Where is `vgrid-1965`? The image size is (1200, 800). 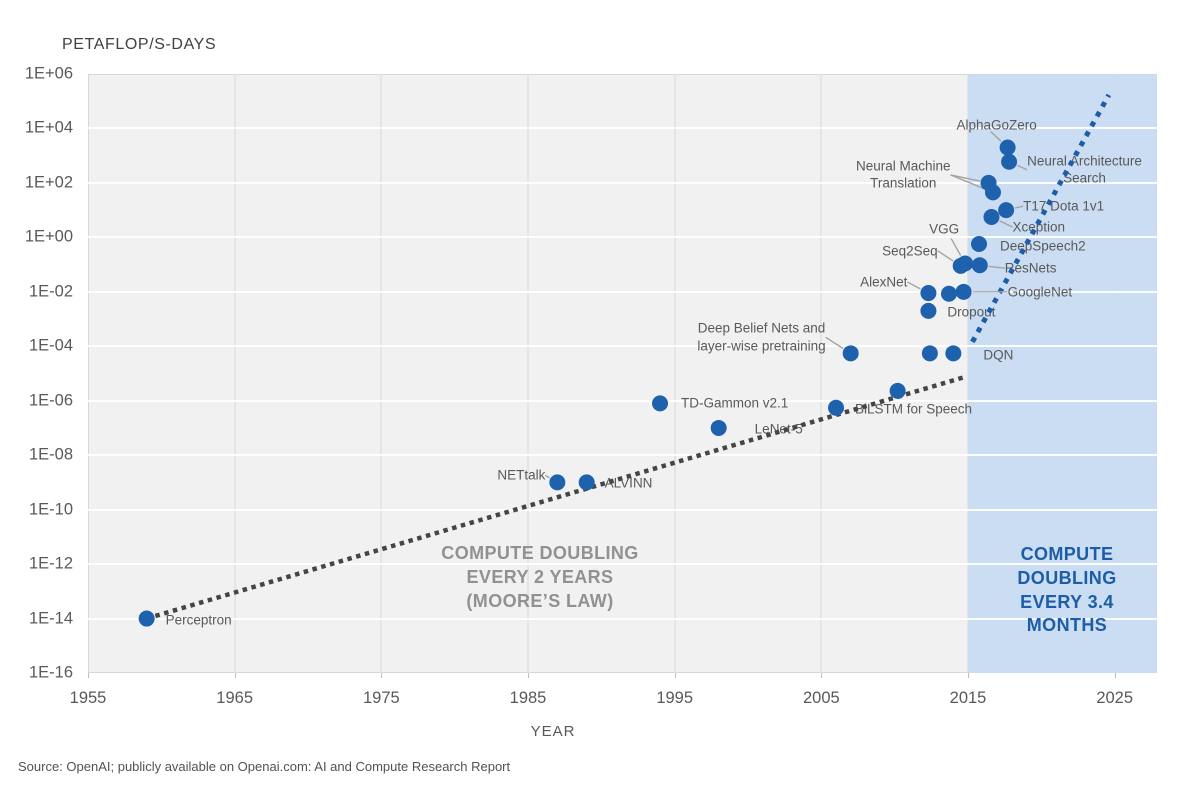
vgrid-1965 is located at coordinates (234, 373).